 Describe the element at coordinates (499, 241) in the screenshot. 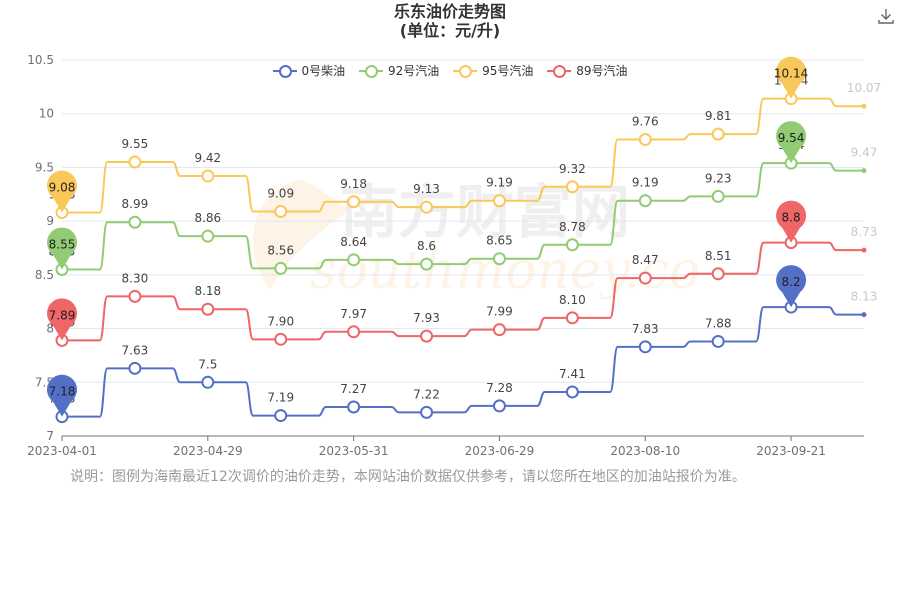

I see `data-label: 8.65` at that location.